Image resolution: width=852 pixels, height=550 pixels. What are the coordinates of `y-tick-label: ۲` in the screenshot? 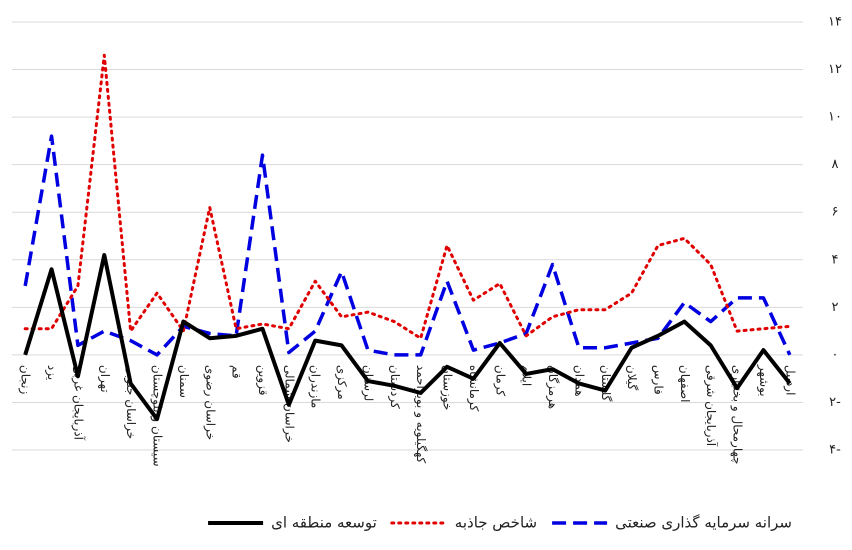 It's located at (835, 307).